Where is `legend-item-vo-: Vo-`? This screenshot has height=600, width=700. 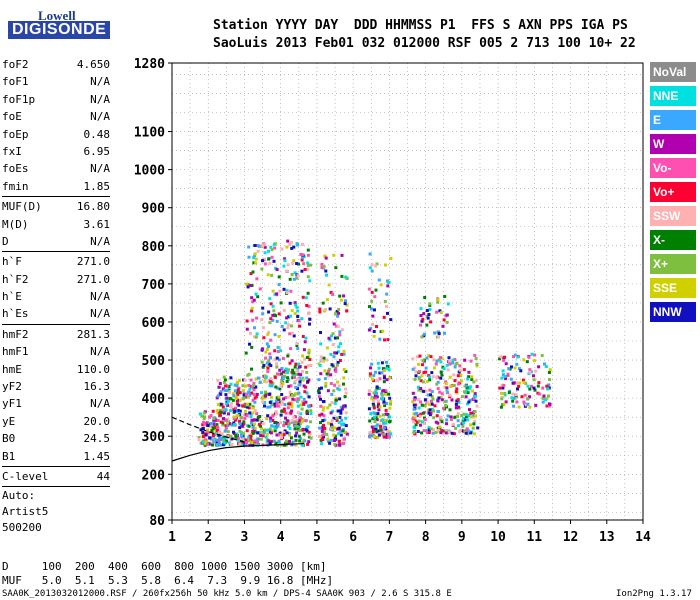 legend-item-vo-: Vo- is located at coordinates (673, 168).